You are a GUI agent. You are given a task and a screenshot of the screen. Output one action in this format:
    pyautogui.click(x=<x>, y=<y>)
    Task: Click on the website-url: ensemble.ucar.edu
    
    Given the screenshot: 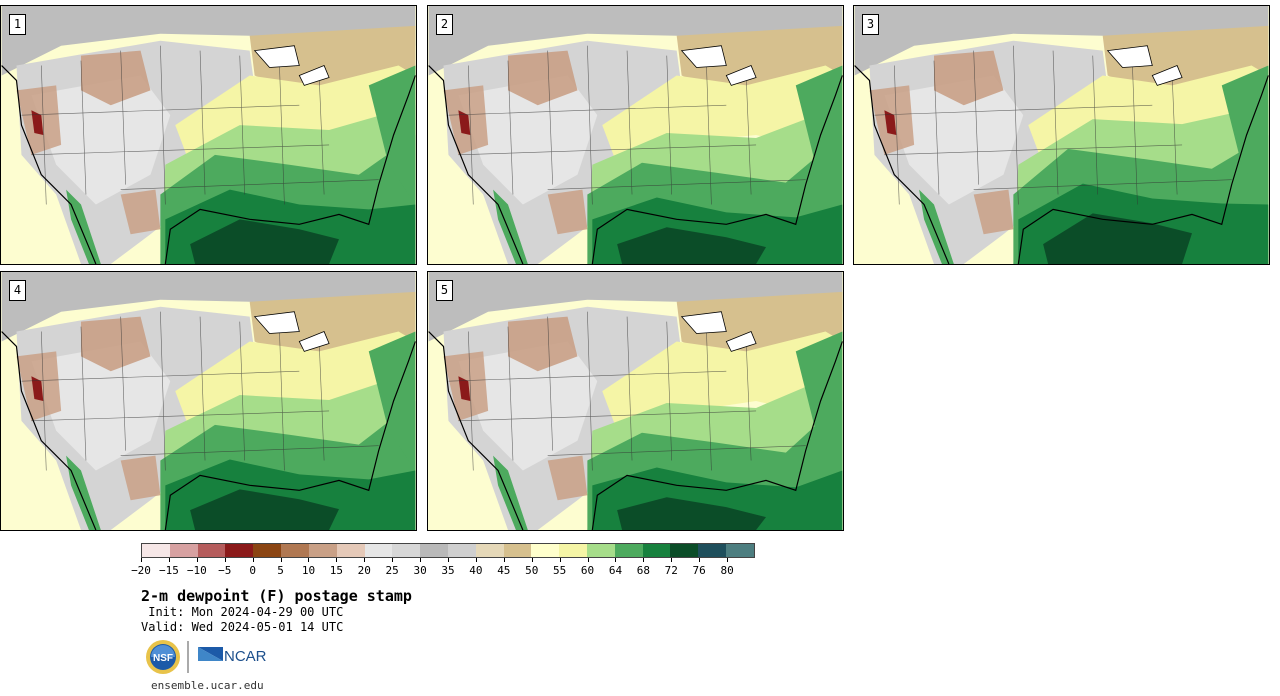 What is the action you would take?
    pyautogui.click(x=207, y=685)
    